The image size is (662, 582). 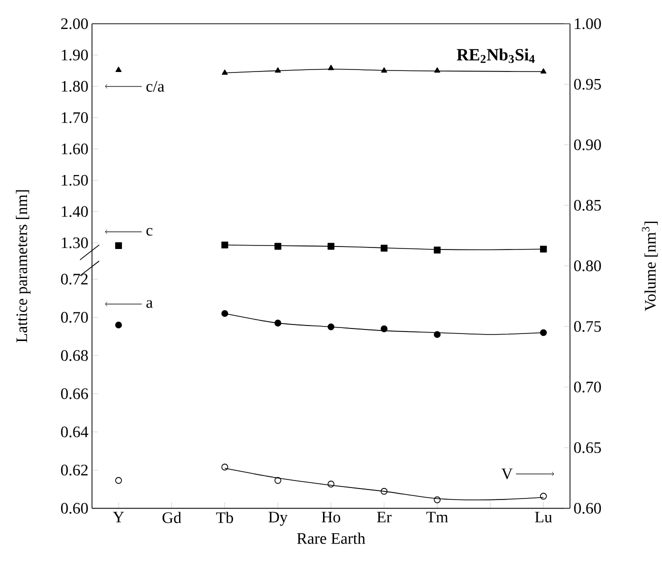 What do you see at coordinates (149, 232) in the screenshot?
I see `annotation: c` at bounding box center [149, 232].